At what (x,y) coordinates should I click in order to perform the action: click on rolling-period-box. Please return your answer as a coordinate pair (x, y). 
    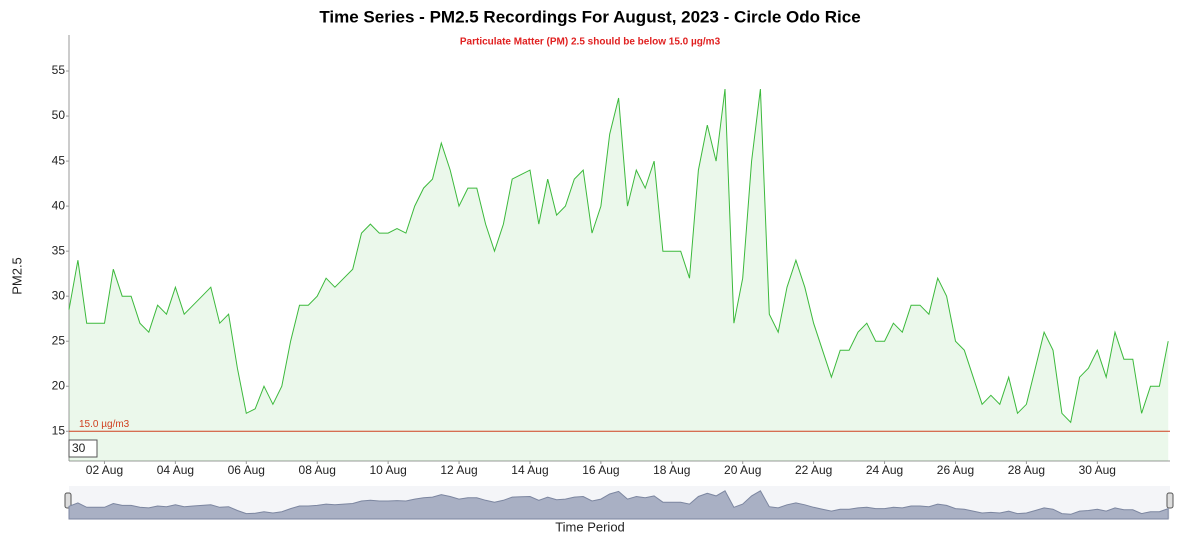
    Looking at the image, I should click on (83, 448).